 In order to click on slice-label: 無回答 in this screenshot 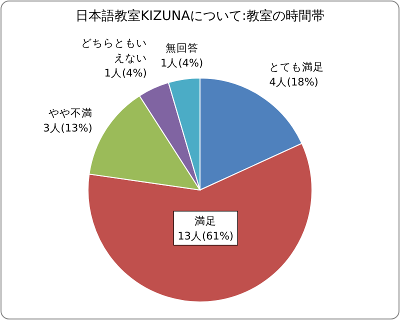, I will do `click(181, 48)`.